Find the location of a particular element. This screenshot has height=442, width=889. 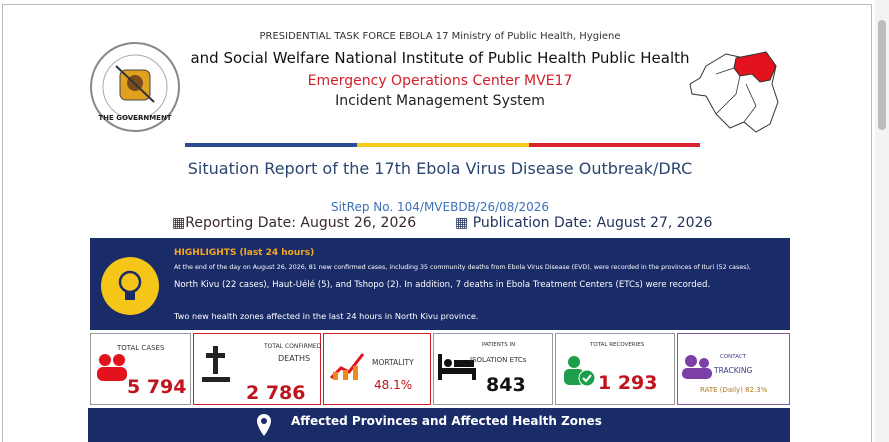

stat-value: 2 786 is located at coordinates (276, 393).